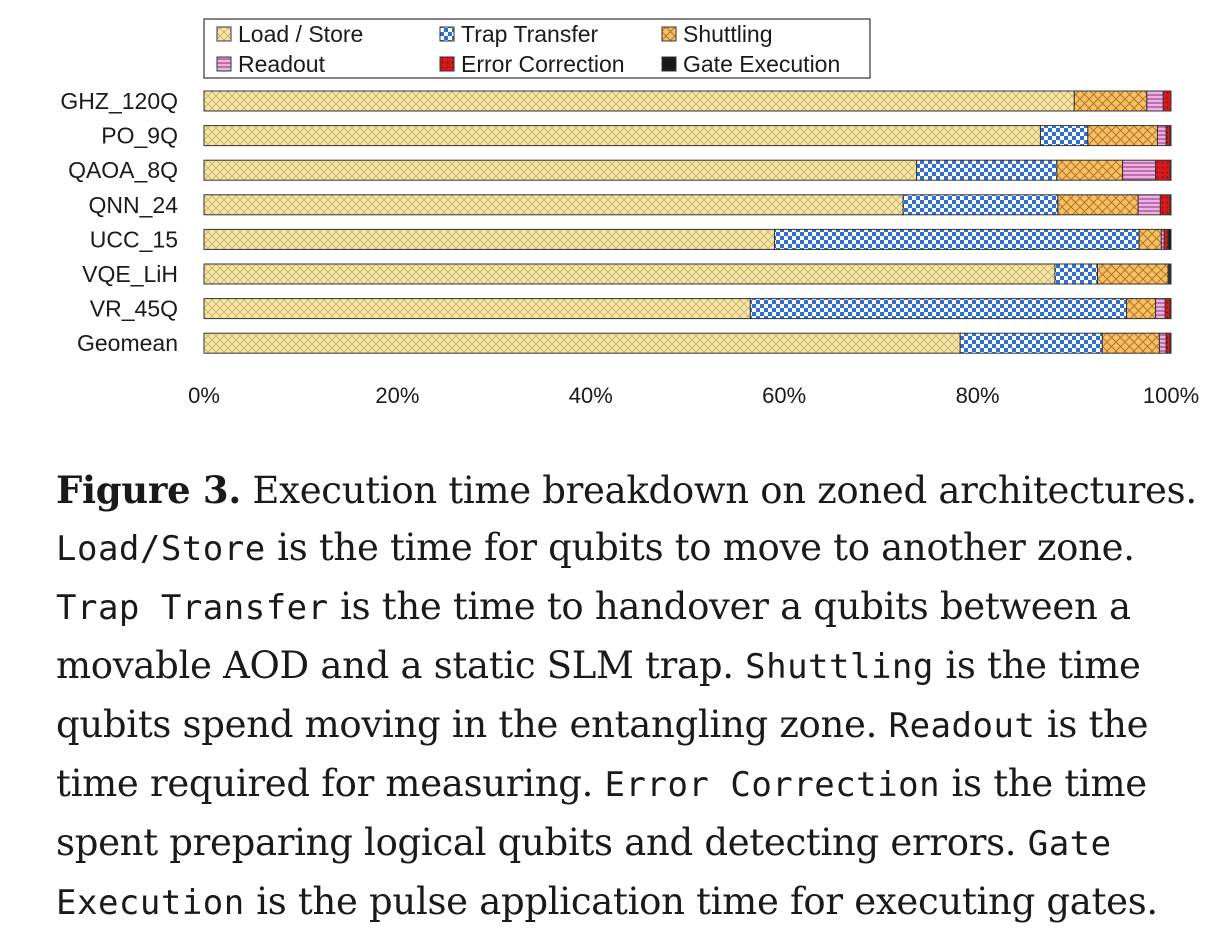  Describe the element at coordinates (161, 549) in the screenshot. I see `caption-term-load-store: Load/Store` at that location.